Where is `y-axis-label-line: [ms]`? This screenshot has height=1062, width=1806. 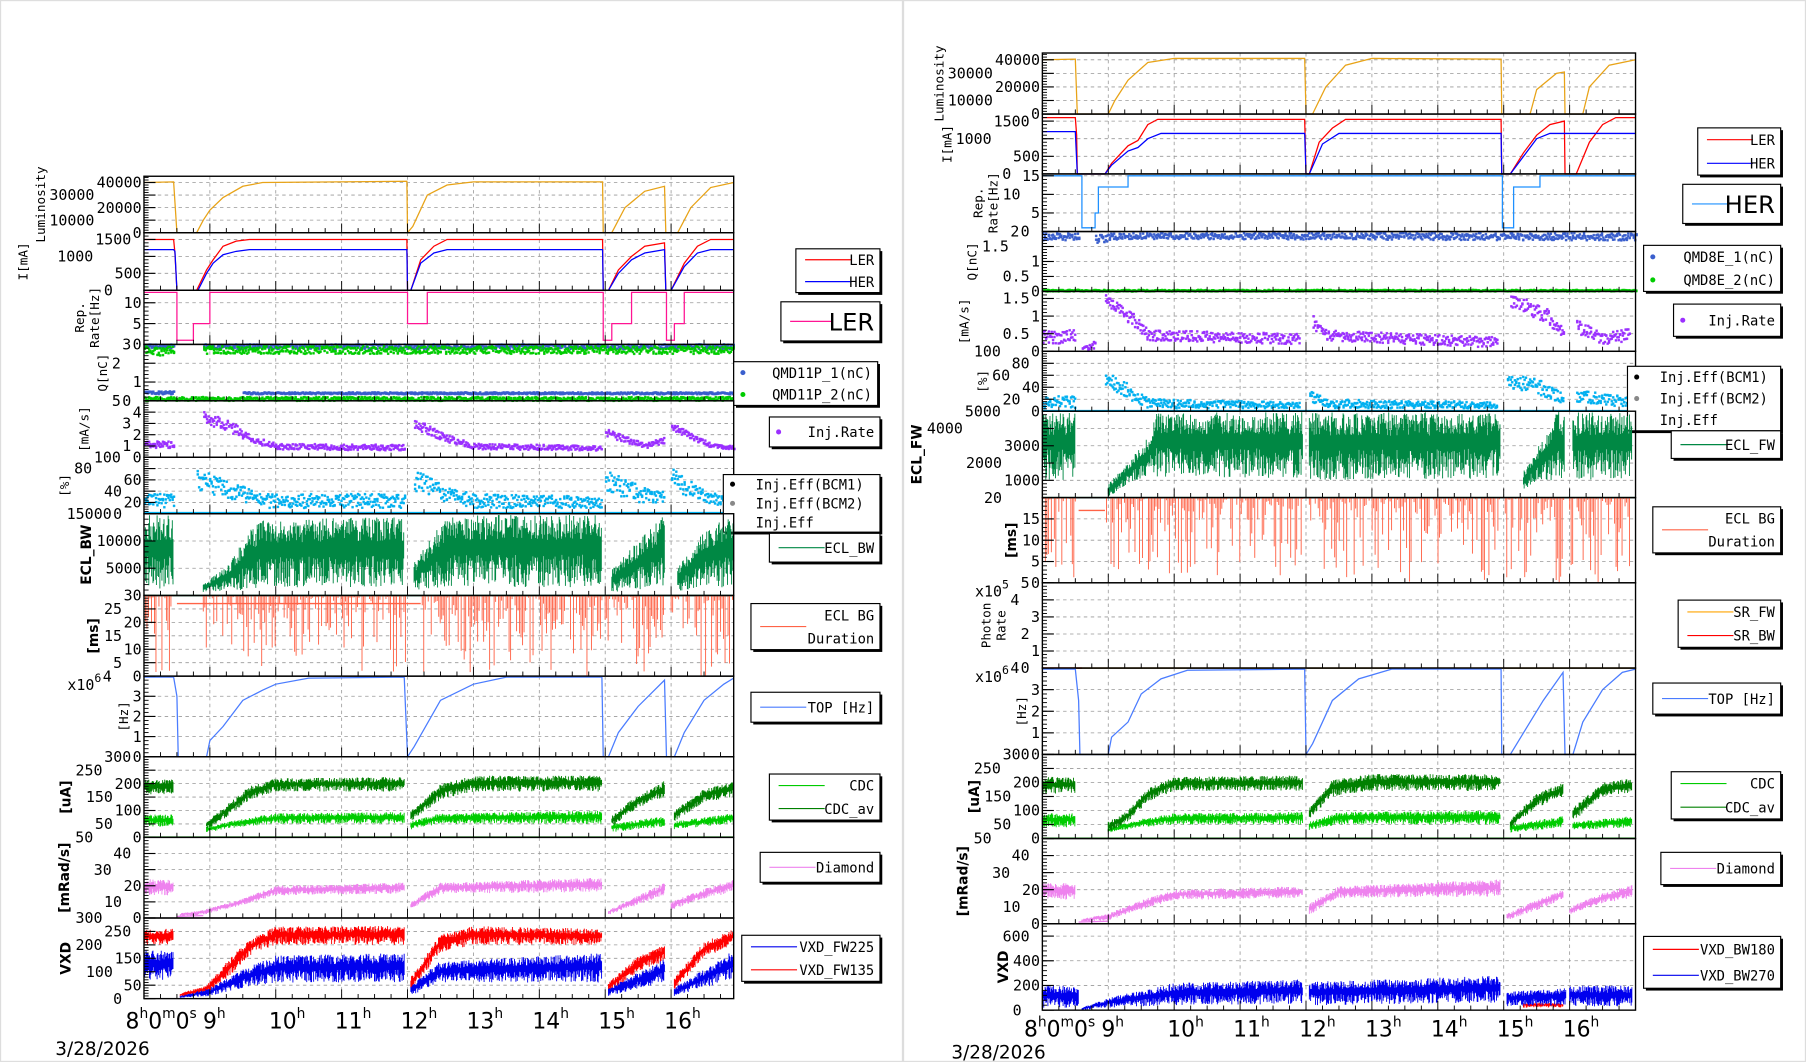 y-axis-label-line: [ms] is located at coordinates (1012, 540).